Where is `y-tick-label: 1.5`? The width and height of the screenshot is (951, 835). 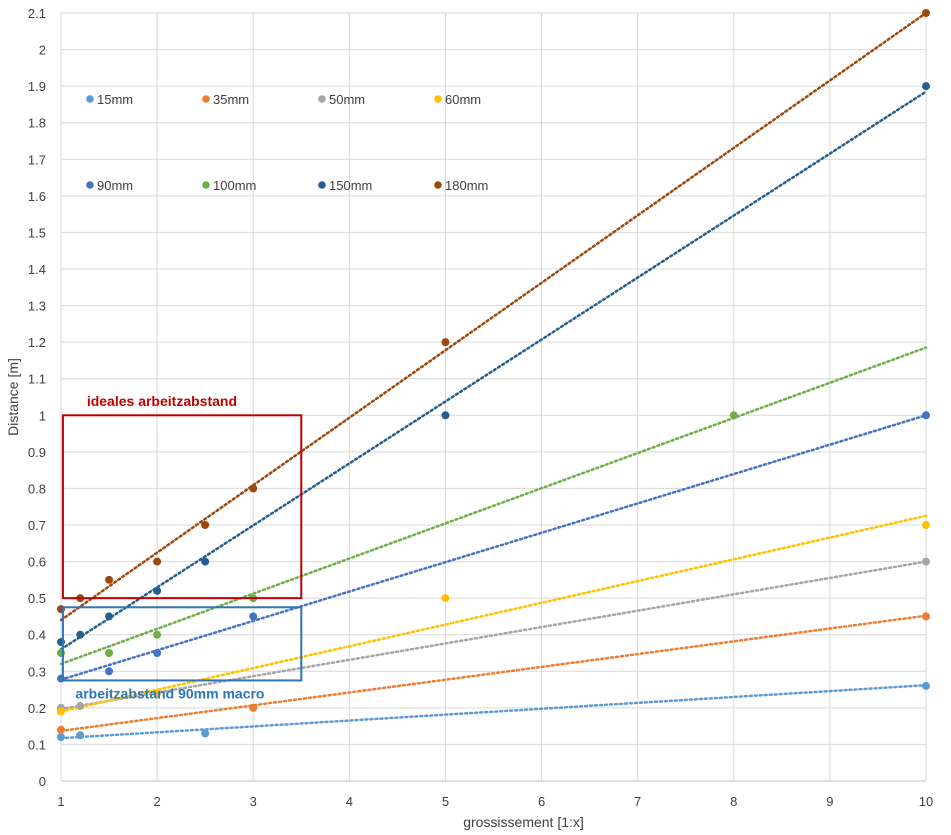
y-tick-label: 1.5 is located at coordinates (37, 232).